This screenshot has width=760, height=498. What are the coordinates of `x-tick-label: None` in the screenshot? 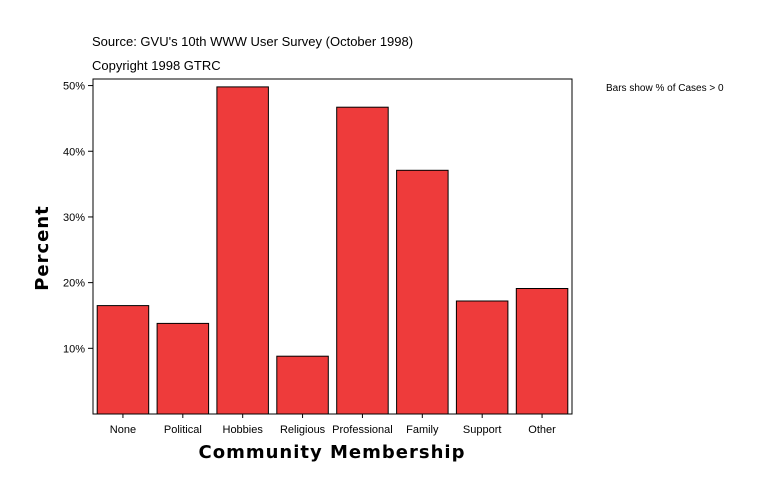 It's located at (123, 430).